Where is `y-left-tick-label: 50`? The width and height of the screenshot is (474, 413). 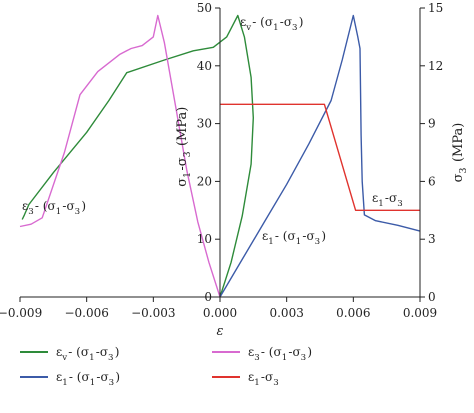
y-left-tick-label: 50 is located at coordinates (204, 8).